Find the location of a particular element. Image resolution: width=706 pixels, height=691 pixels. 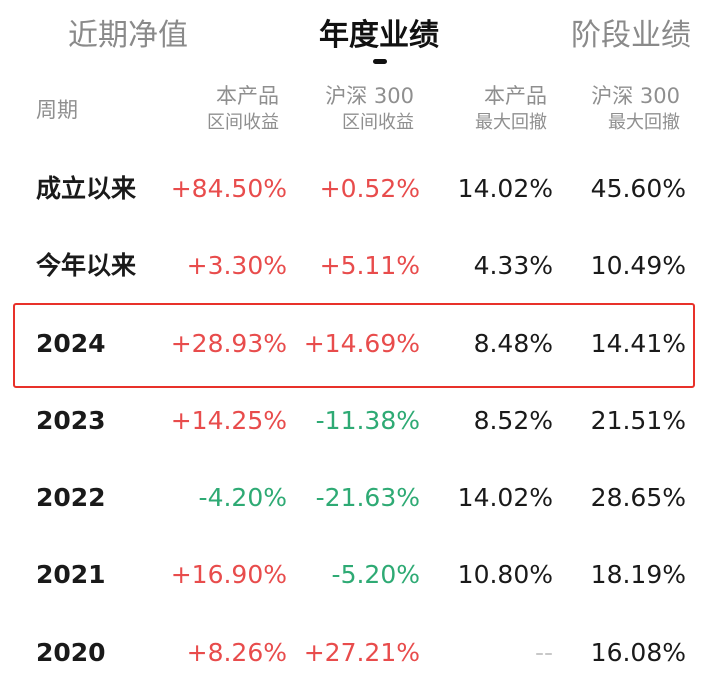

header-product-drawdown-line2: 最大回撤 is located at coordinates (511, 122).